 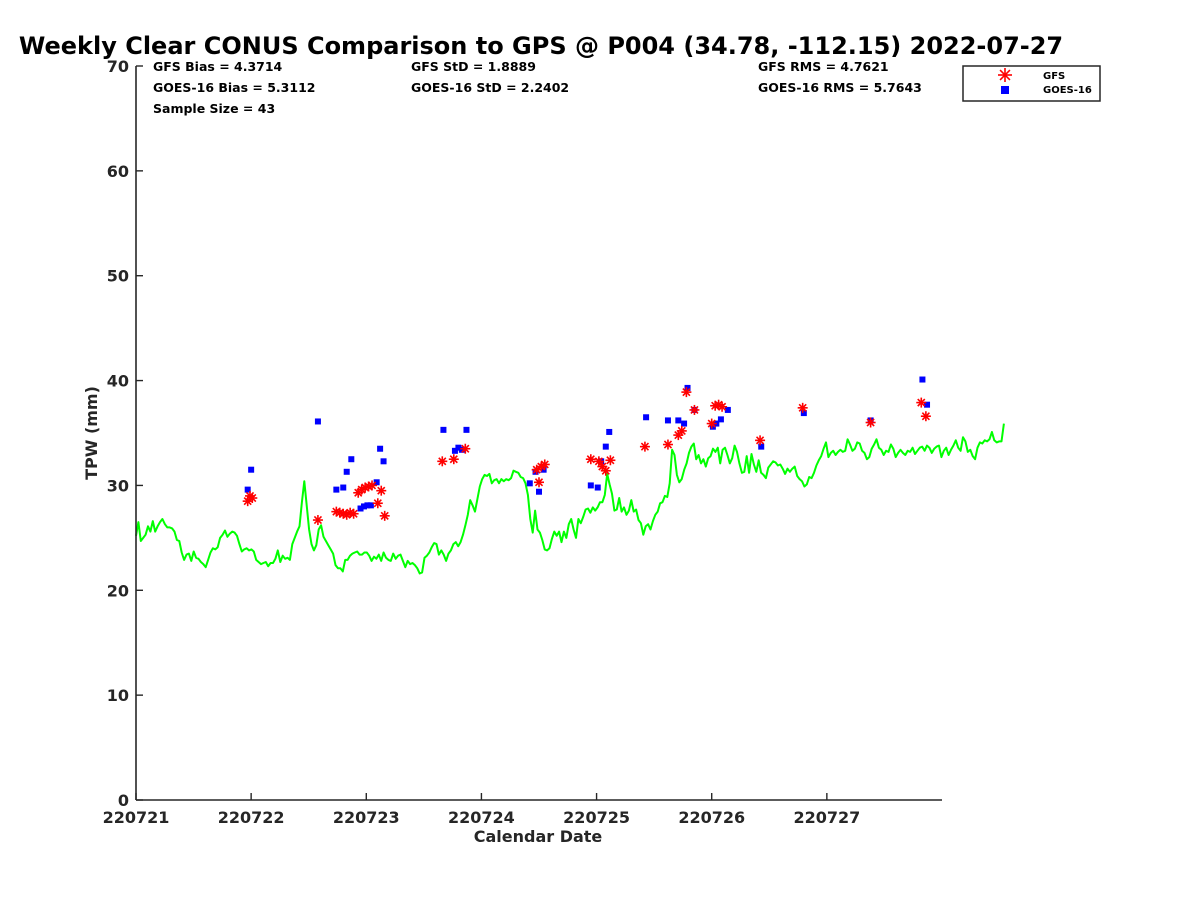 I want to click on legend-goes-label: GOES-16, so click(x=1067, y=90).